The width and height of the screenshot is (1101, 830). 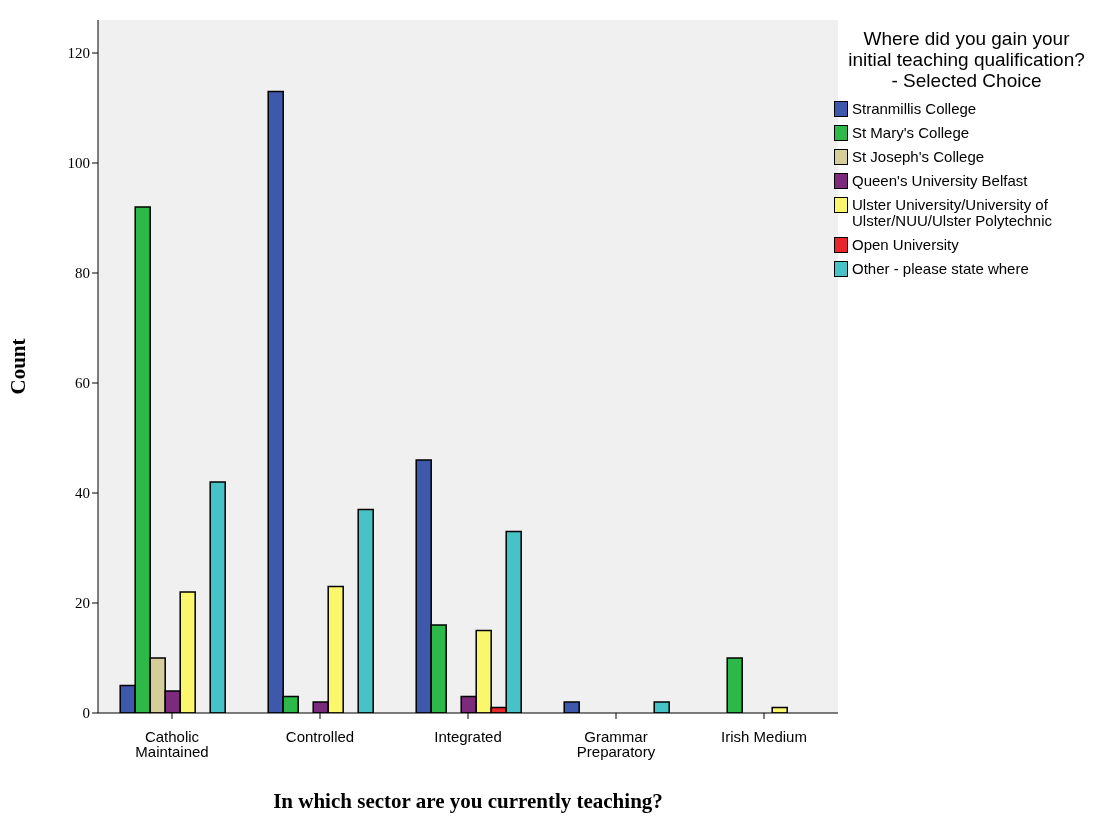 I want to click on x-tick-label: Catholic Maintained, so click(x=172, y=743).